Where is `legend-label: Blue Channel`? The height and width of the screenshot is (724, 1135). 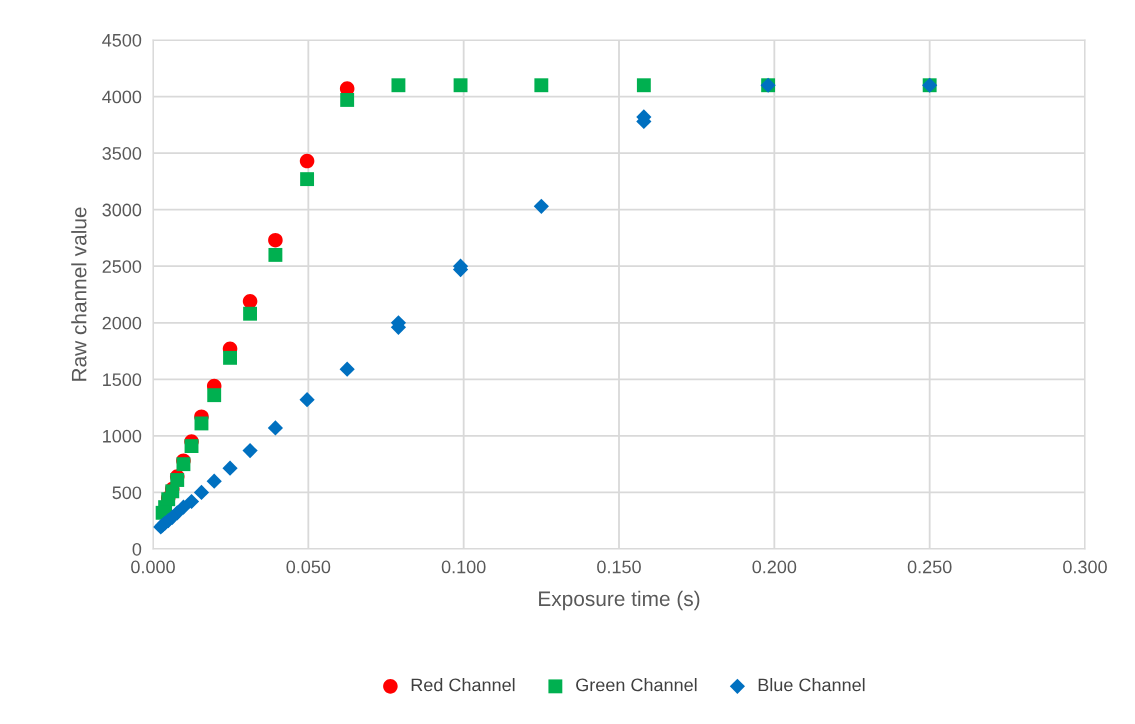 legend-label: Blue Channel is located at coordinates (811, 685).